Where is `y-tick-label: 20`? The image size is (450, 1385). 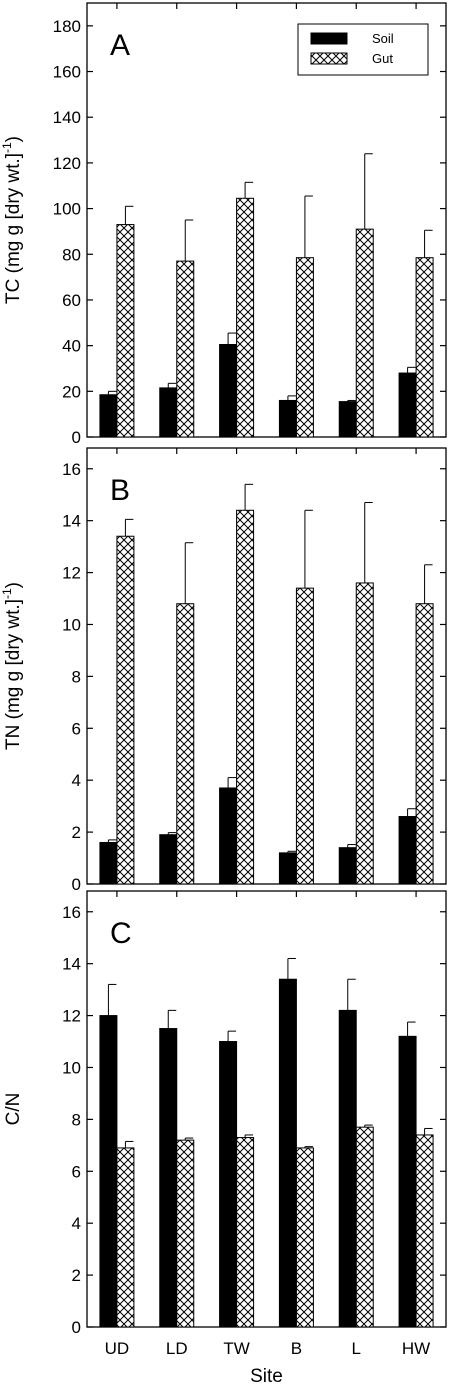
y-tick-label: 20 is located at coordinates (71, 391).